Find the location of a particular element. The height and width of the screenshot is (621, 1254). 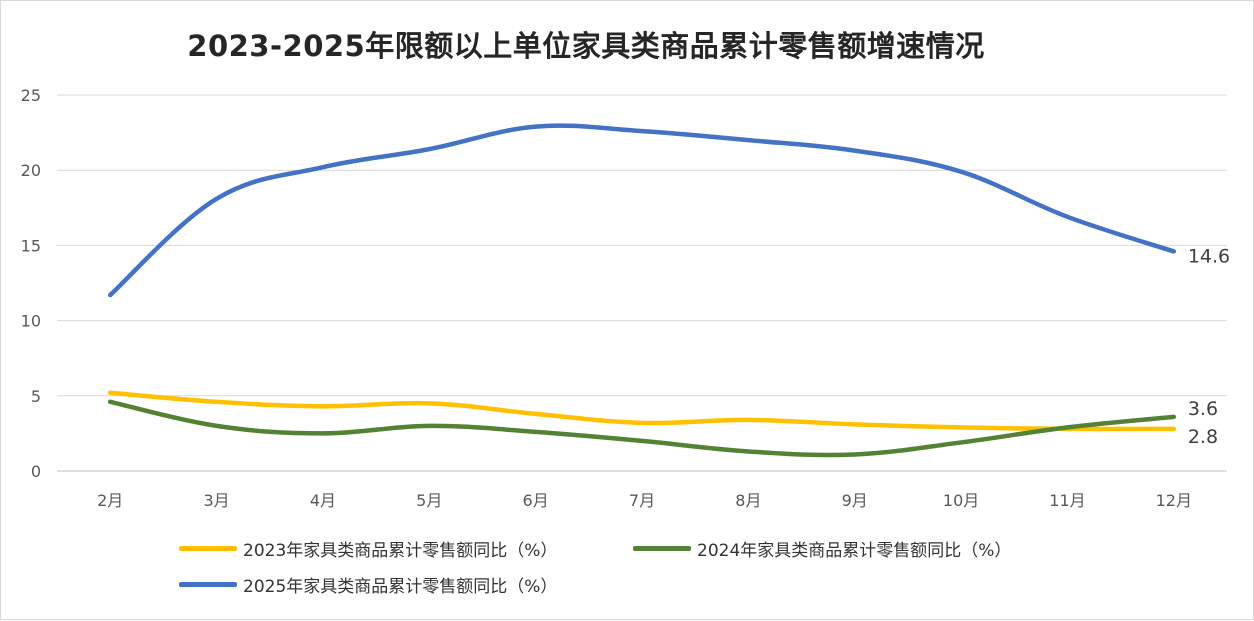

x-tick-label: 5月 is located at coordinates (429, 500).